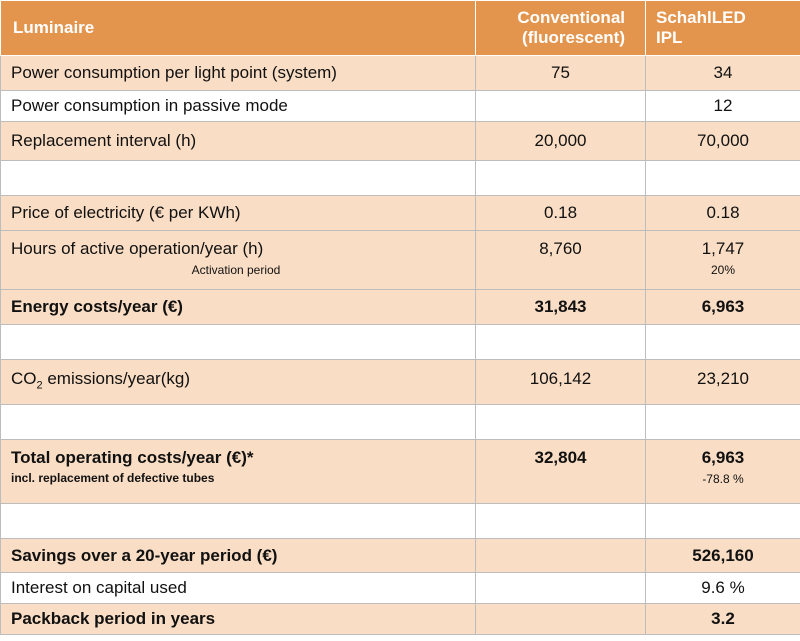 Image resolution: width=800 pixels, height=641 pixels. What do you see at coordinates (238, 556) in the screenshot?
I see `row-label: Savings over a 20-year period (€)` at bounding box center [238, 556].